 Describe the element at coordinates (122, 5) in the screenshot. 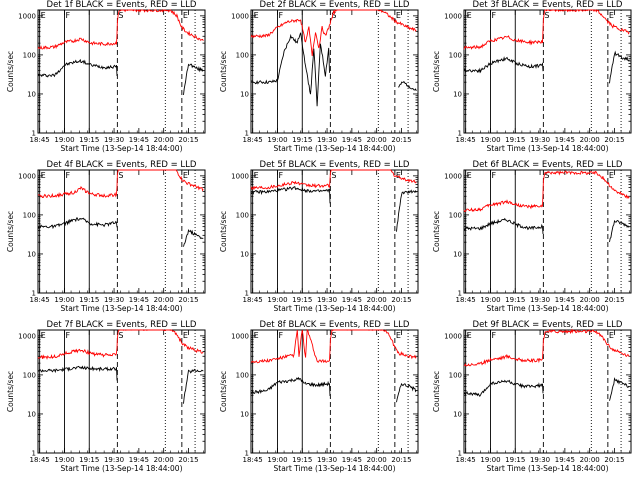

I see `chart-title: Det 1f BLACK = Events, RED = LLD` at that location.